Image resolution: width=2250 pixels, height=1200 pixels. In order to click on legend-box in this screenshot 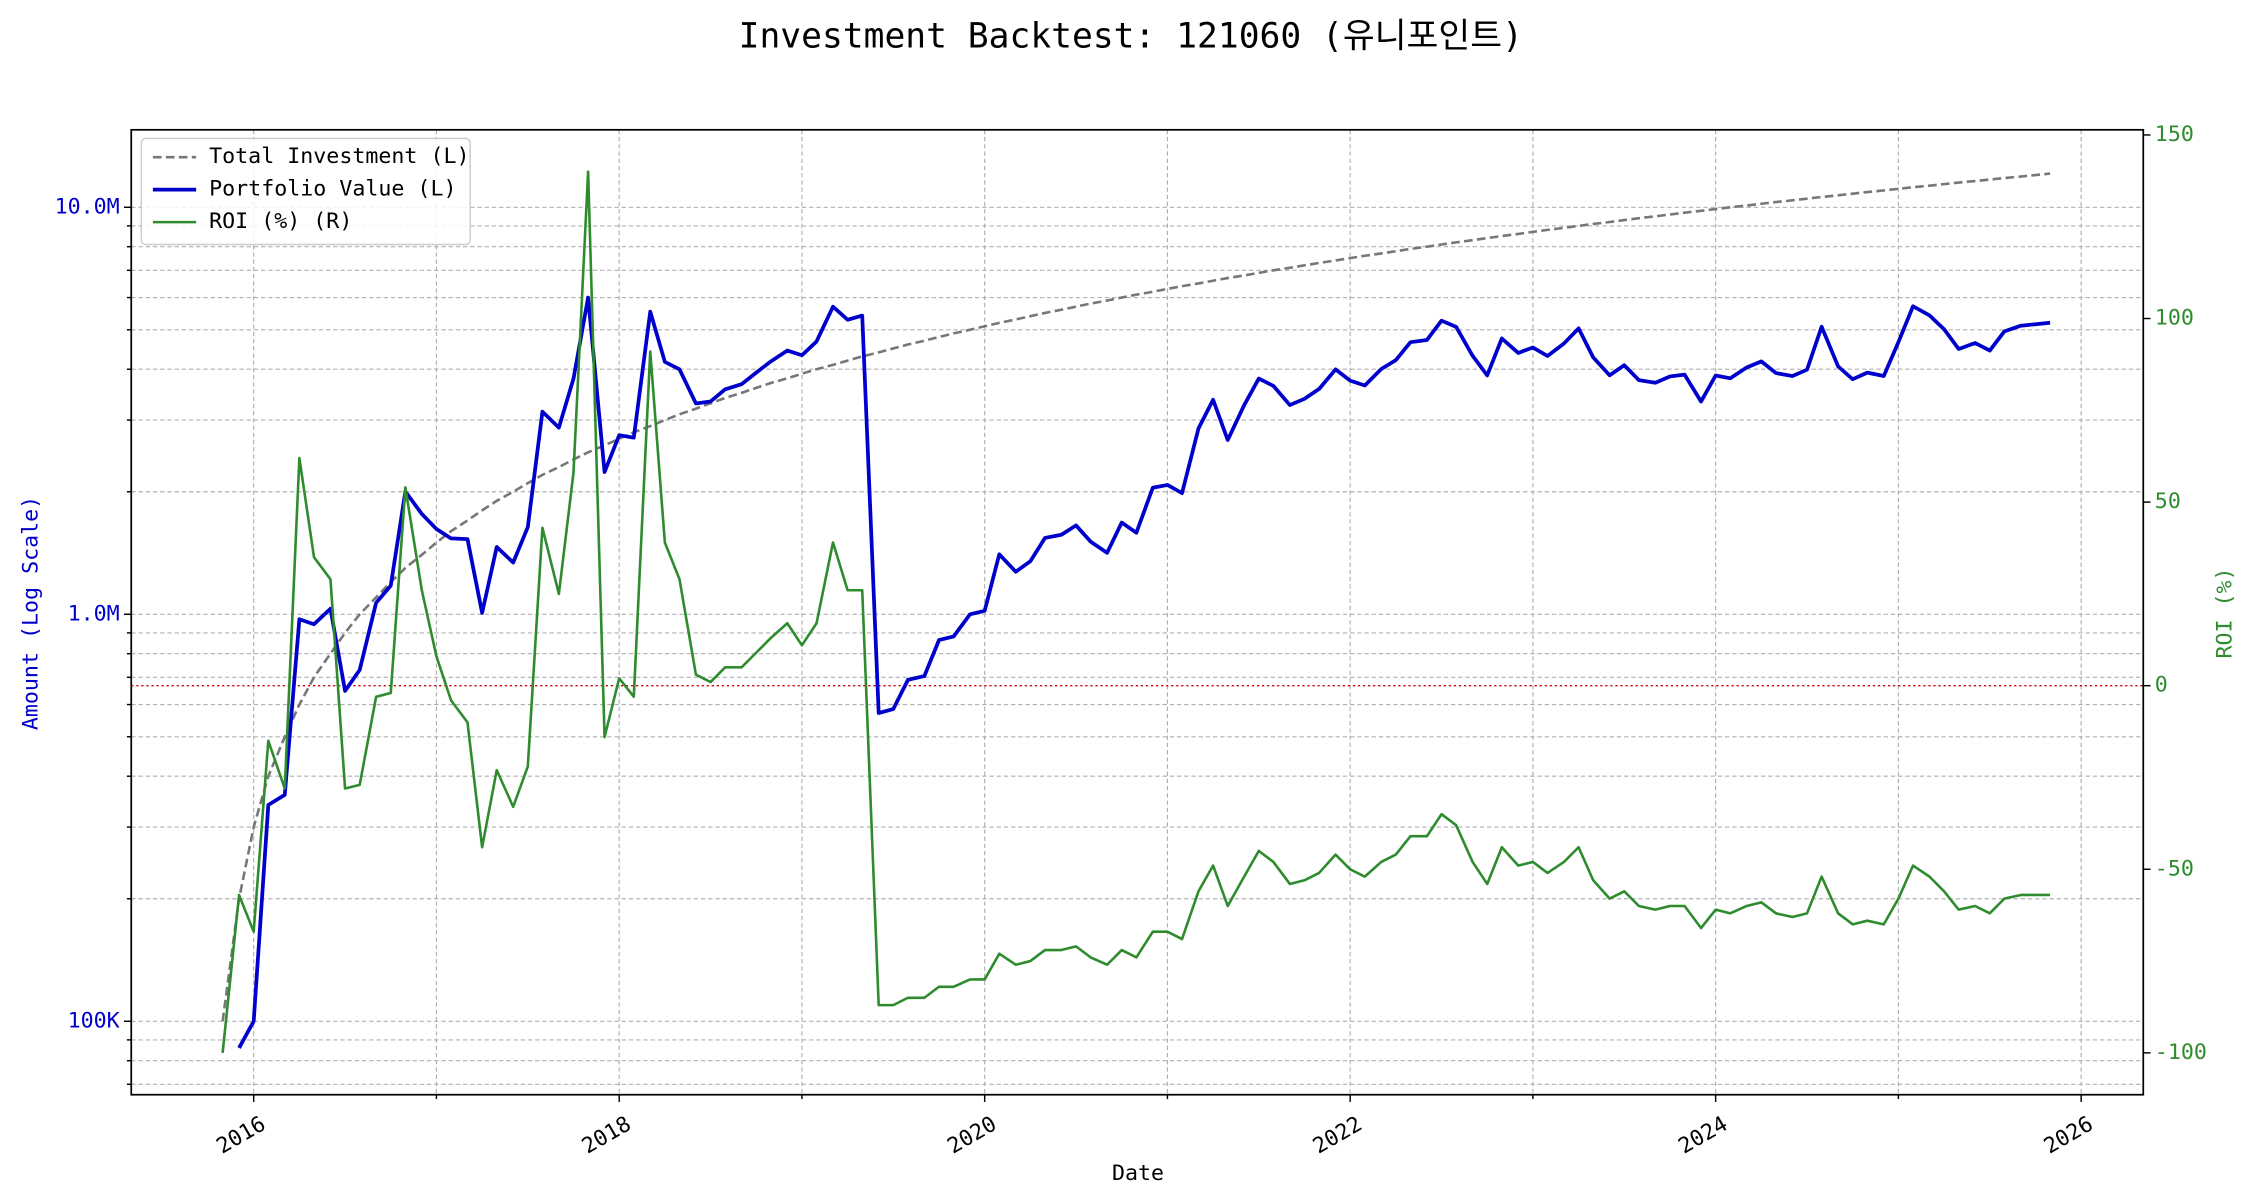, I will do `click(305, 191)`.